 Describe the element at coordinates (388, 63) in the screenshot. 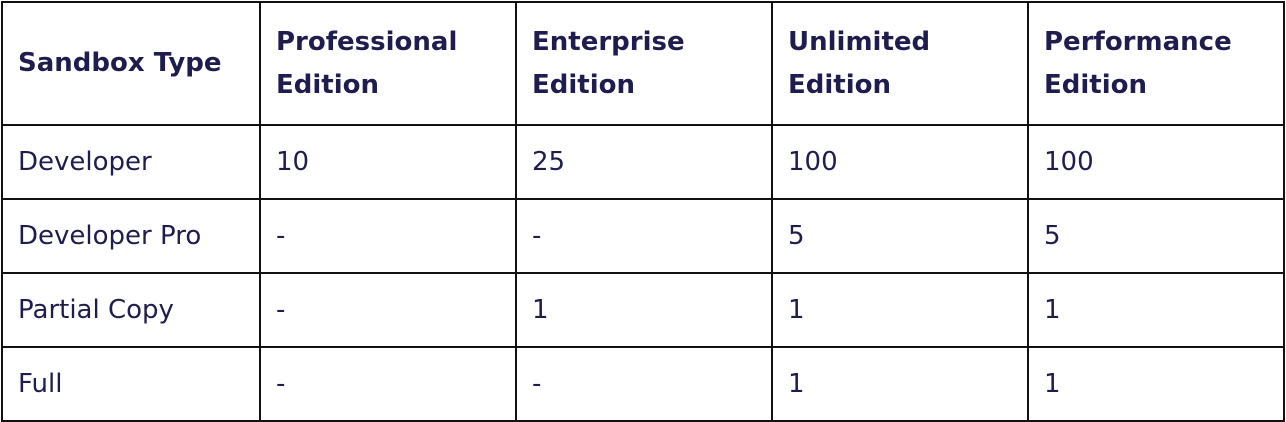

I see `header-professional-edition: Professional Edition` at that location.